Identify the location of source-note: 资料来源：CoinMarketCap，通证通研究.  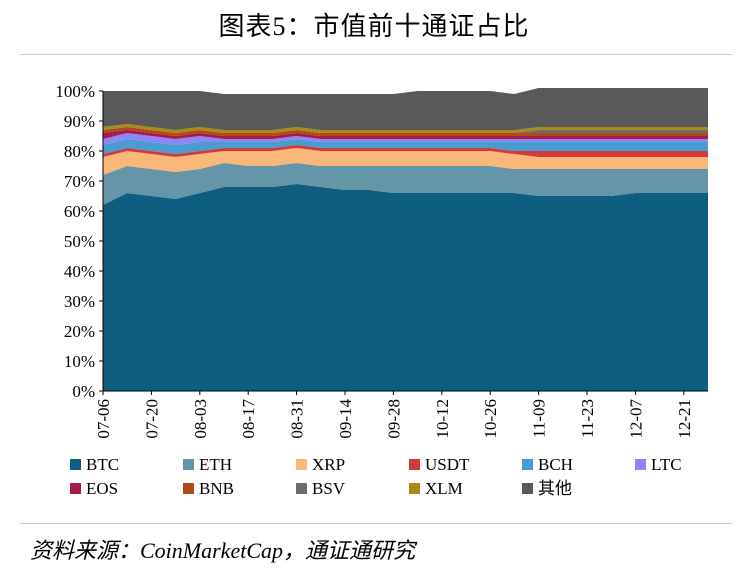
(222, 550).